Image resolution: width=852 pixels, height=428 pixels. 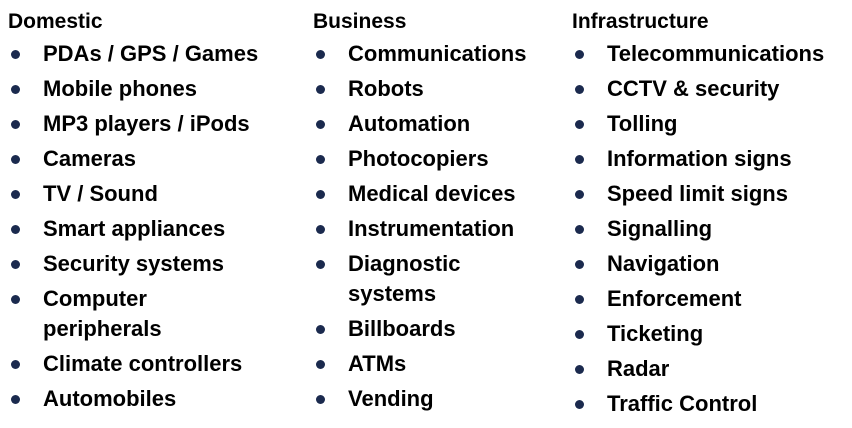 What do you see at coordinates (712, 404) in the screenshot?
I see `list-item: Traffic Control` at bounding box center [712, 404].